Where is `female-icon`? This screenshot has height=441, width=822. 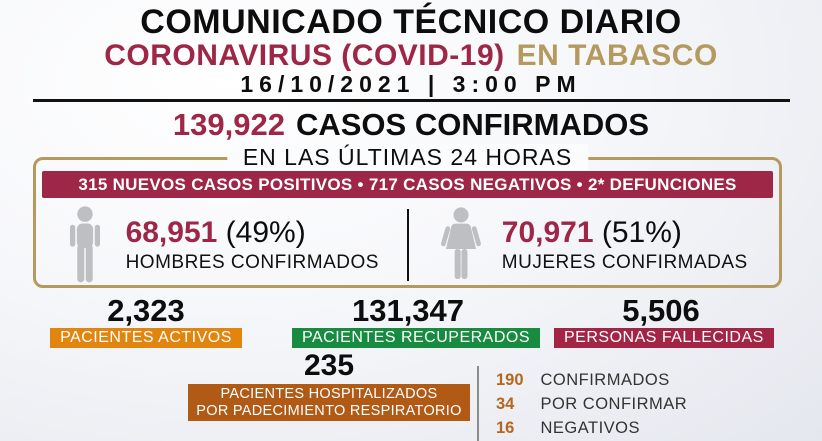 female-icon is located at coordinates (460, 243).